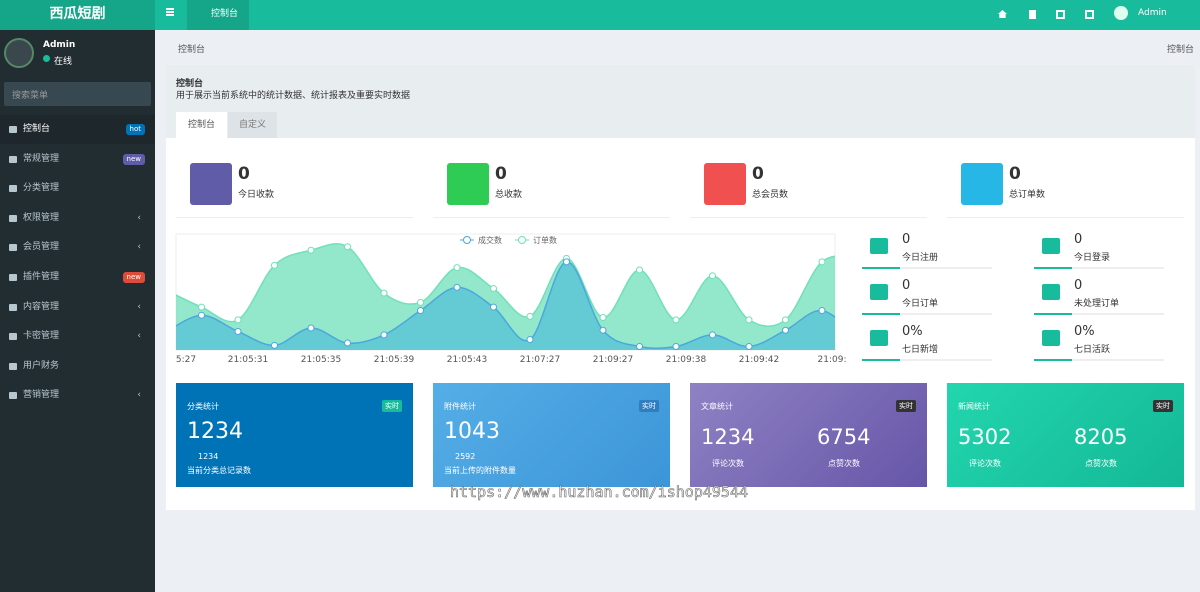 Image resolution: width=1200 pixels, height=592 pixels. I want to click on avatar, so click(1121, 13).